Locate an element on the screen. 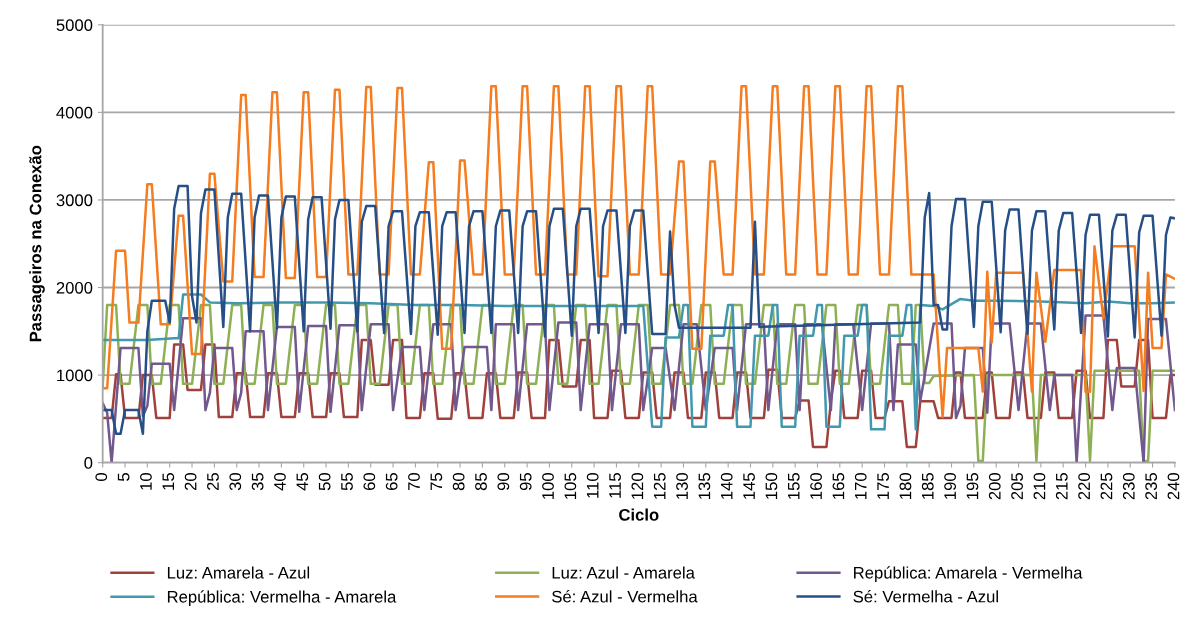 This screenshot has height=621, width=1194. x-tick-label: 150 is located at coordinates (771, 486).